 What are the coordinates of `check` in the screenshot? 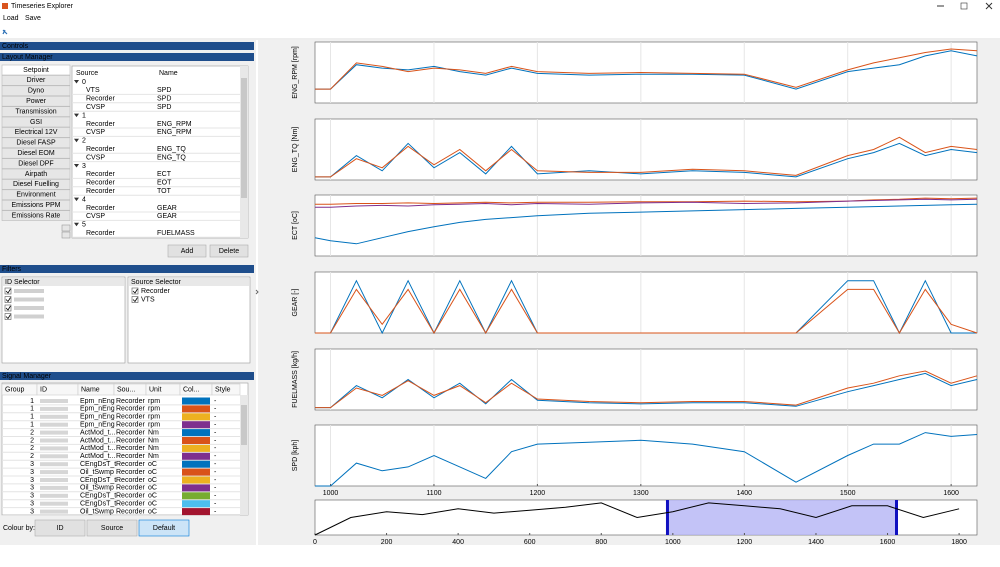 It's located at (8, 300).